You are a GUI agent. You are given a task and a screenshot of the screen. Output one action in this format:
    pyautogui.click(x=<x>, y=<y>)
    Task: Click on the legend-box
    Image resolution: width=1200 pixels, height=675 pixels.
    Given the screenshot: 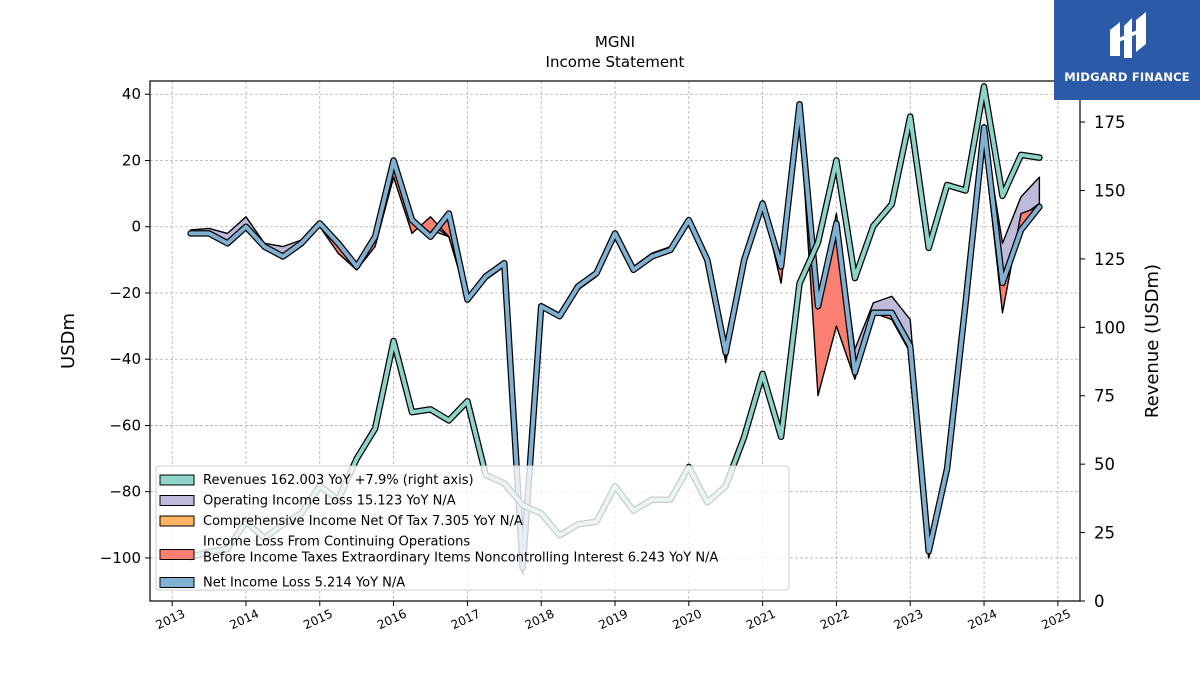 What is the action you would take?
    pyautogui.click(x=472, y=528)
    